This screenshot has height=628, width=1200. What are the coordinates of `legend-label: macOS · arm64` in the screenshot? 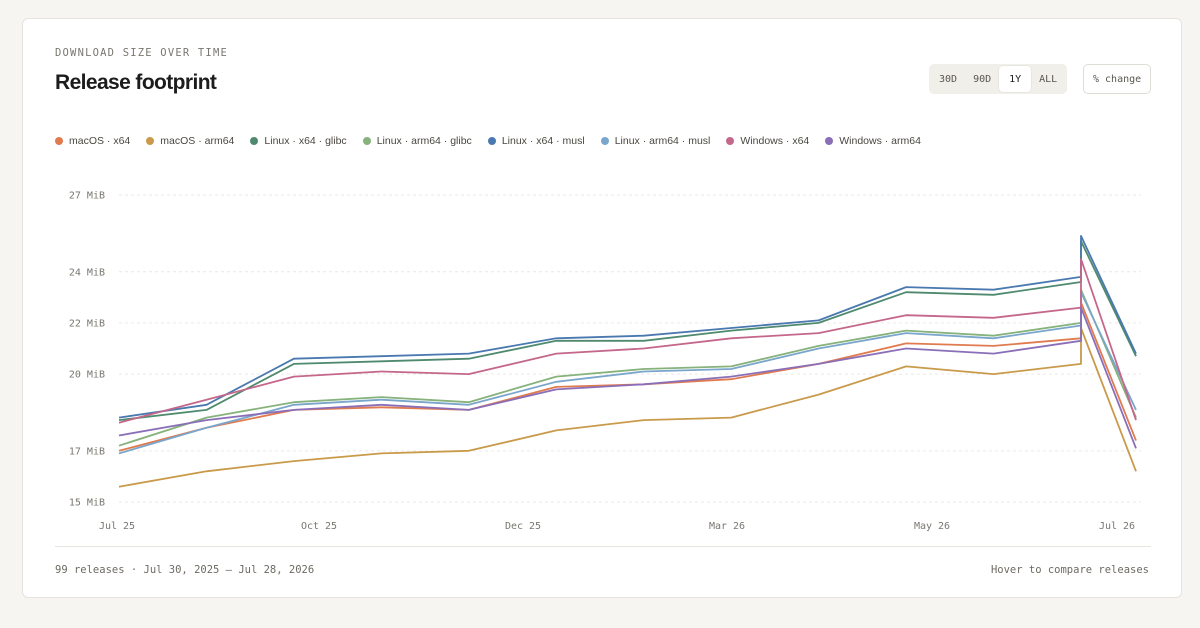 It's located at (197, 141).